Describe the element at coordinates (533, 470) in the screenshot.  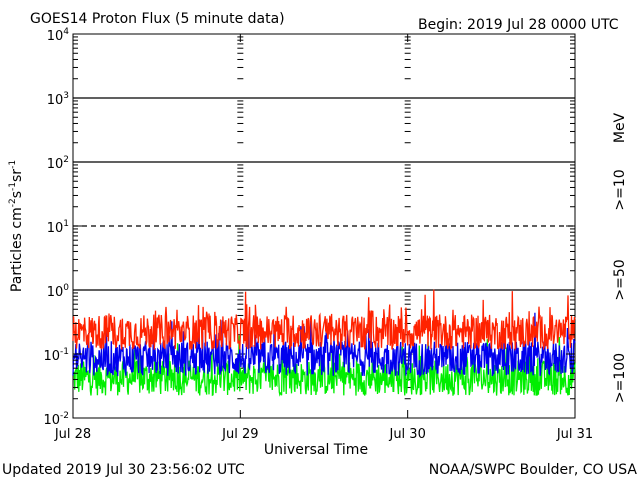
I see `credit-label: NOAA/SWPC Boulder, CO USA` at that location.